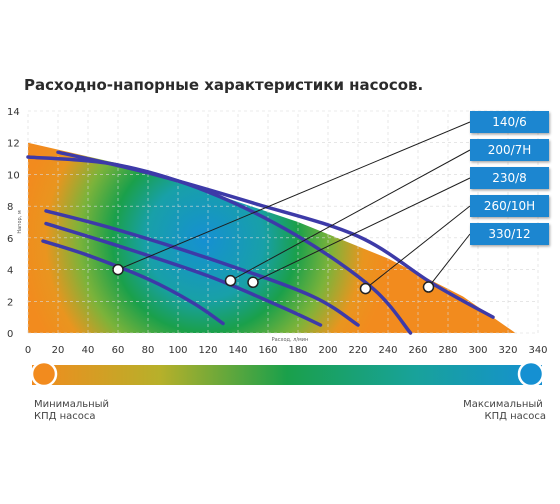 This screenshot has width=560, height=504. What do you see at coordinates (449, 260) in the screenshot?
I see `leader-line-330/12` at bounding box center [449, 260].